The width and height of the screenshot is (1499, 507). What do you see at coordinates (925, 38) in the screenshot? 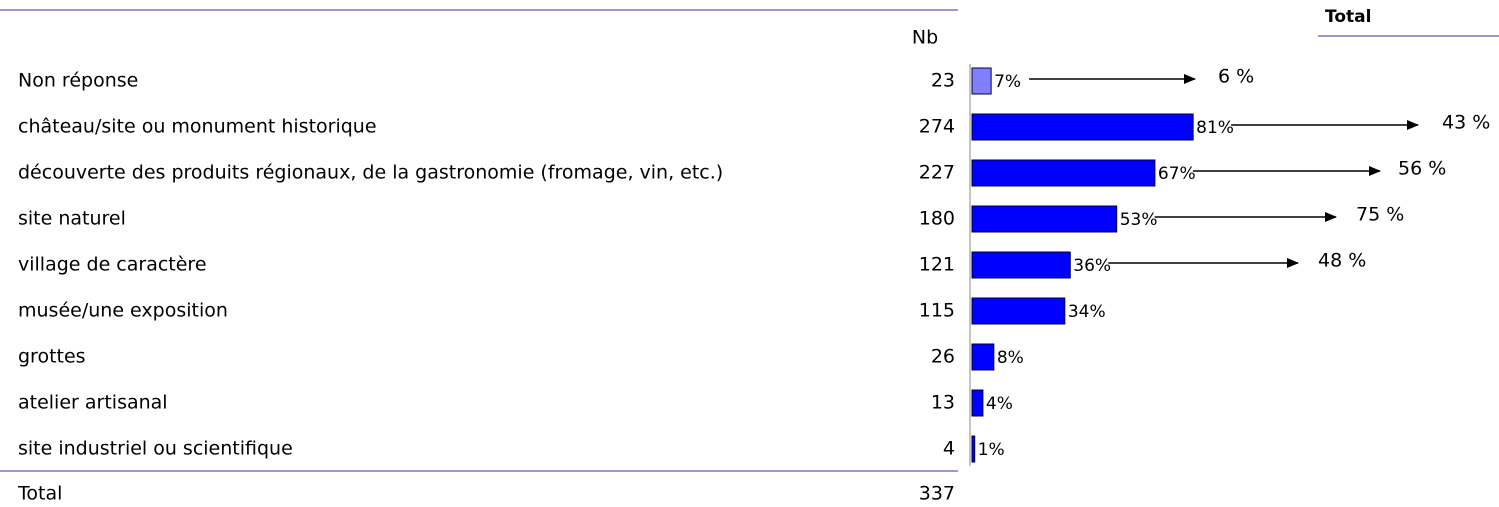
I see `column-header: Nb` at bounding box center [925, 38].